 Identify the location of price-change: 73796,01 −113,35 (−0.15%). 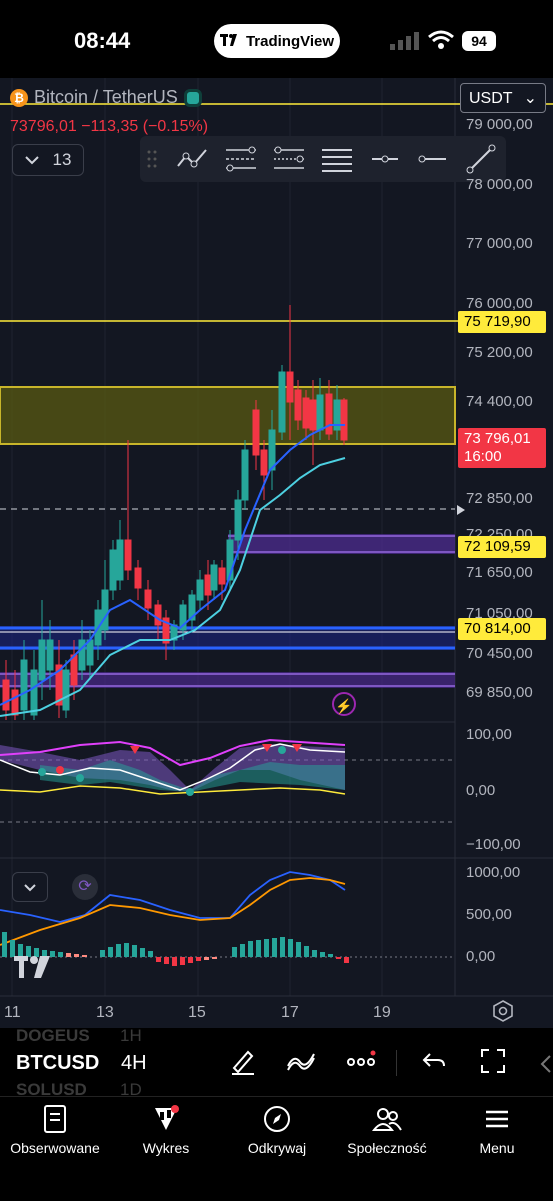
(109, 127).